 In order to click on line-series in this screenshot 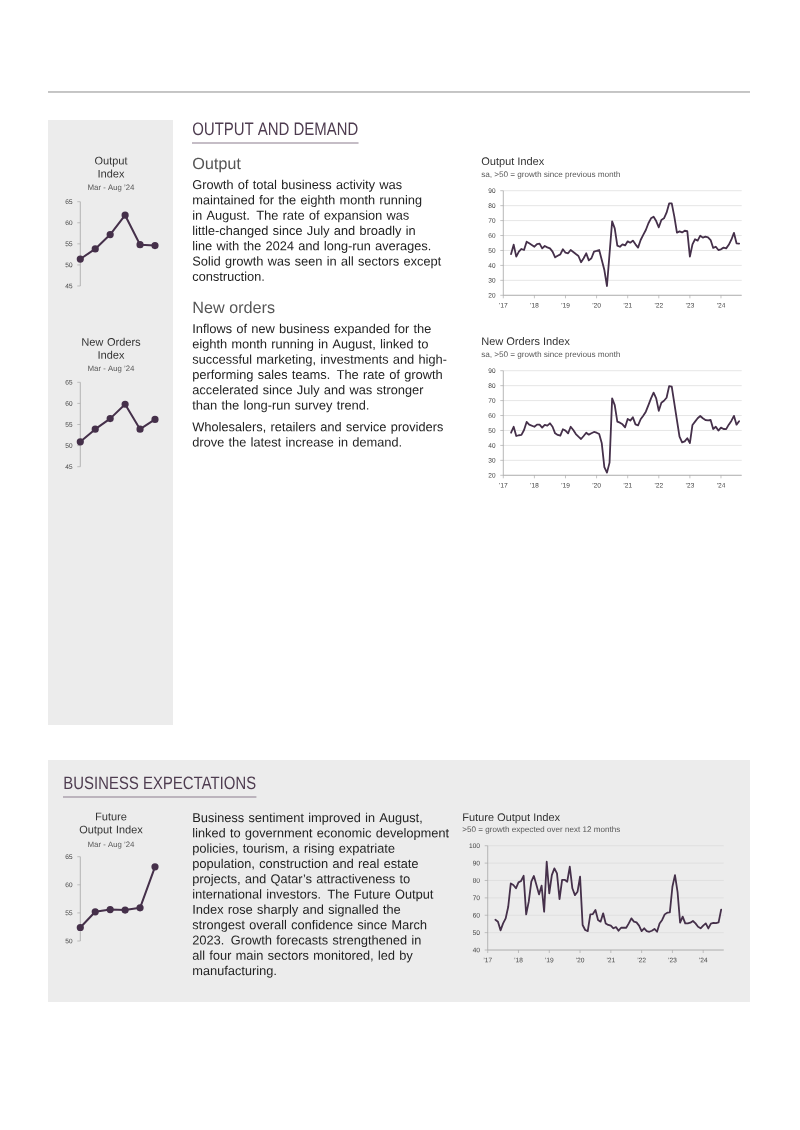, I will do `click(625, 244)`.